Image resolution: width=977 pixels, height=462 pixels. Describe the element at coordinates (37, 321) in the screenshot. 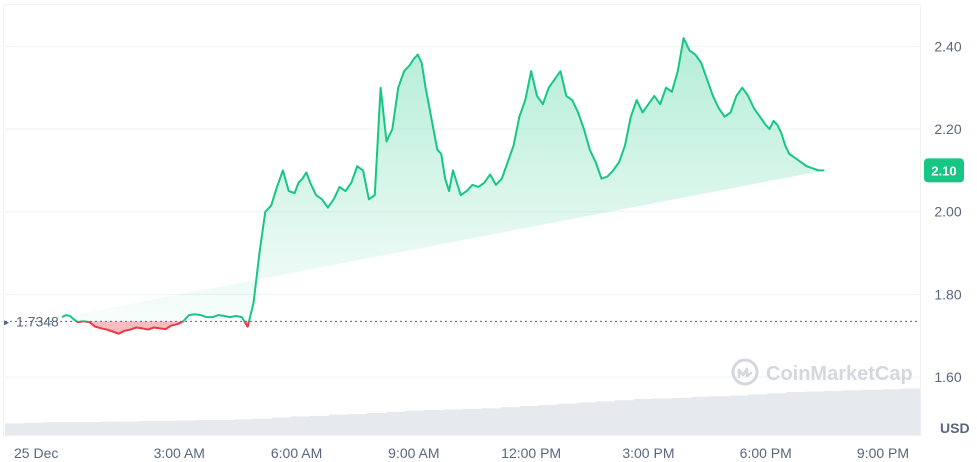

I see `reference-price-label: 1.7348` at that location.